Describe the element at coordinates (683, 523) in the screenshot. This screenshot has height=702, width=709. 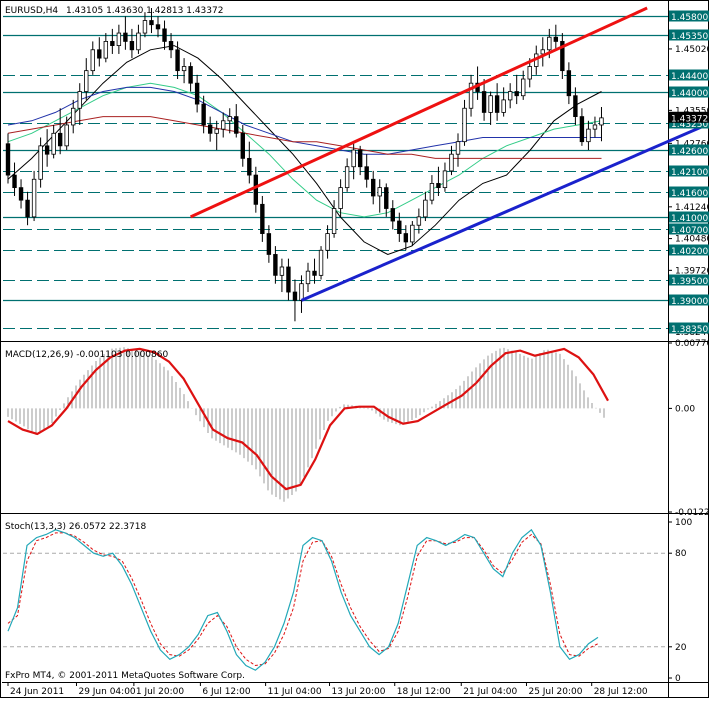
I see `stoch-tick-label: 100` at that location.